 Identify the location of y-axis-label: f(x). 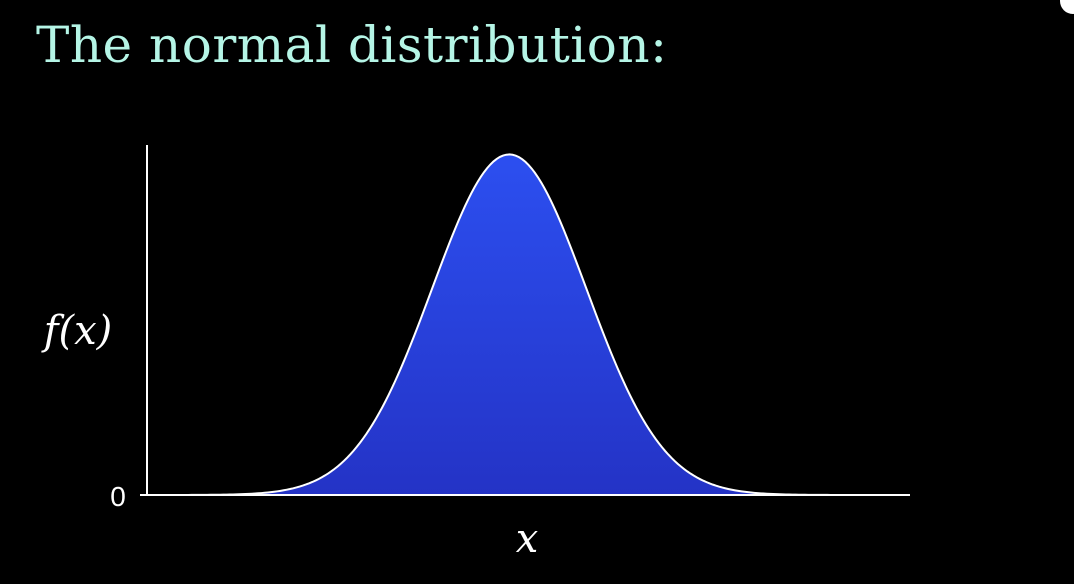
(77, 331).